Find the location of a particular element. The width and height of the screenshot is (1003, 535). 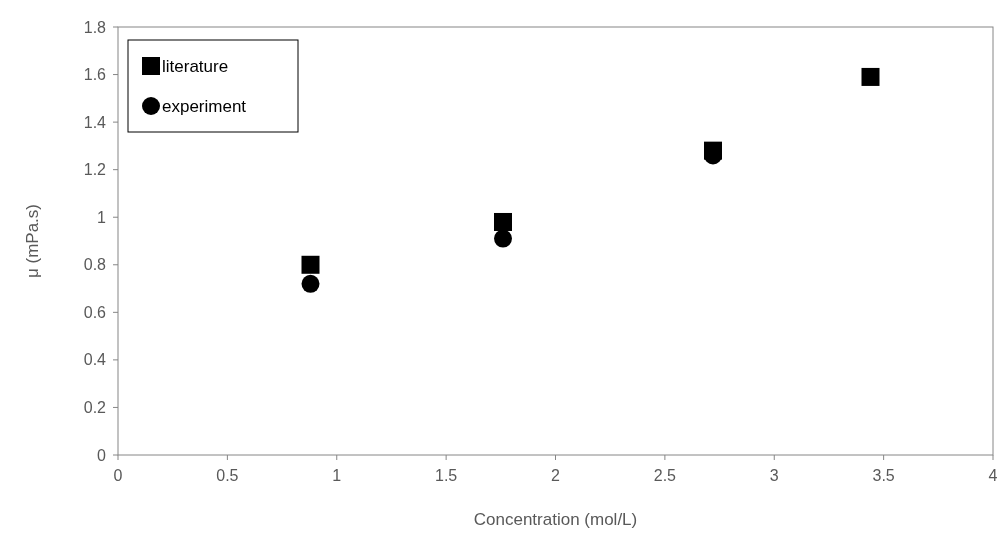

x-tick-label: 2 is located at coordinates (556, 475).